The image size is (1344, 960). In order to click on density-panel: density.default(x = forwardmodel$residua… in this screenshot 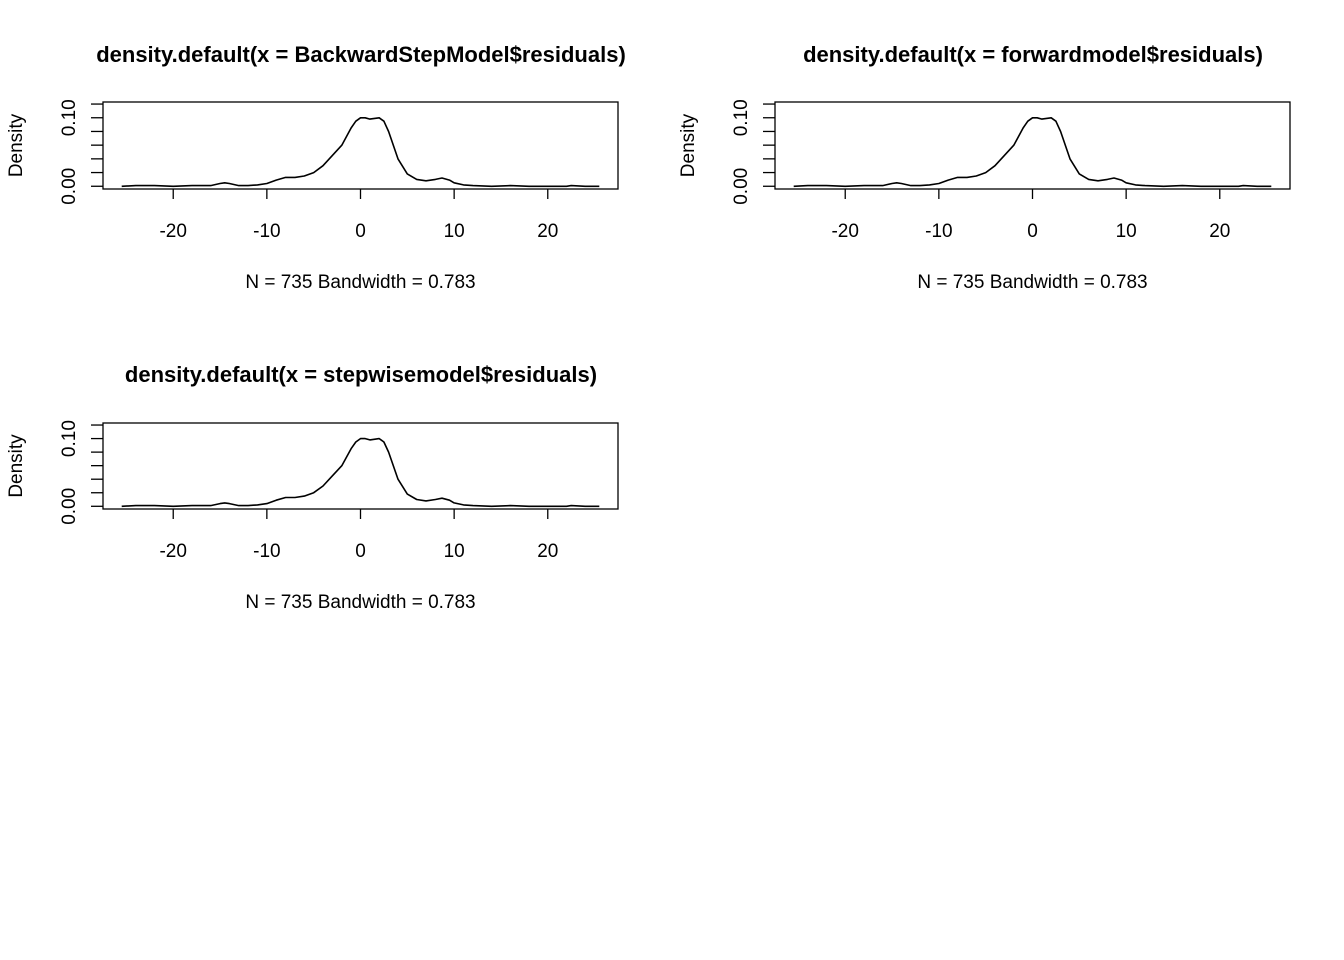, I will do `click(984, 167)`.